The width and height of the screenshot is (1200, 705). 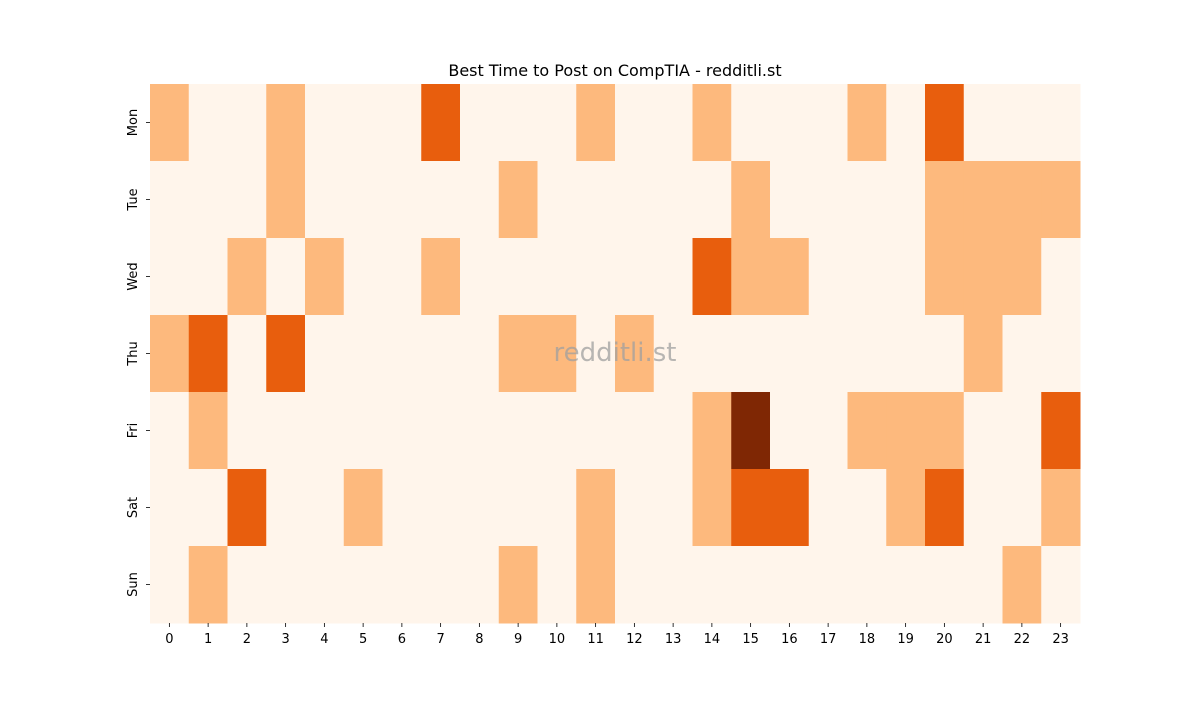 I want to click on x-tick-label-2: 2, so click(x=247, y=639).